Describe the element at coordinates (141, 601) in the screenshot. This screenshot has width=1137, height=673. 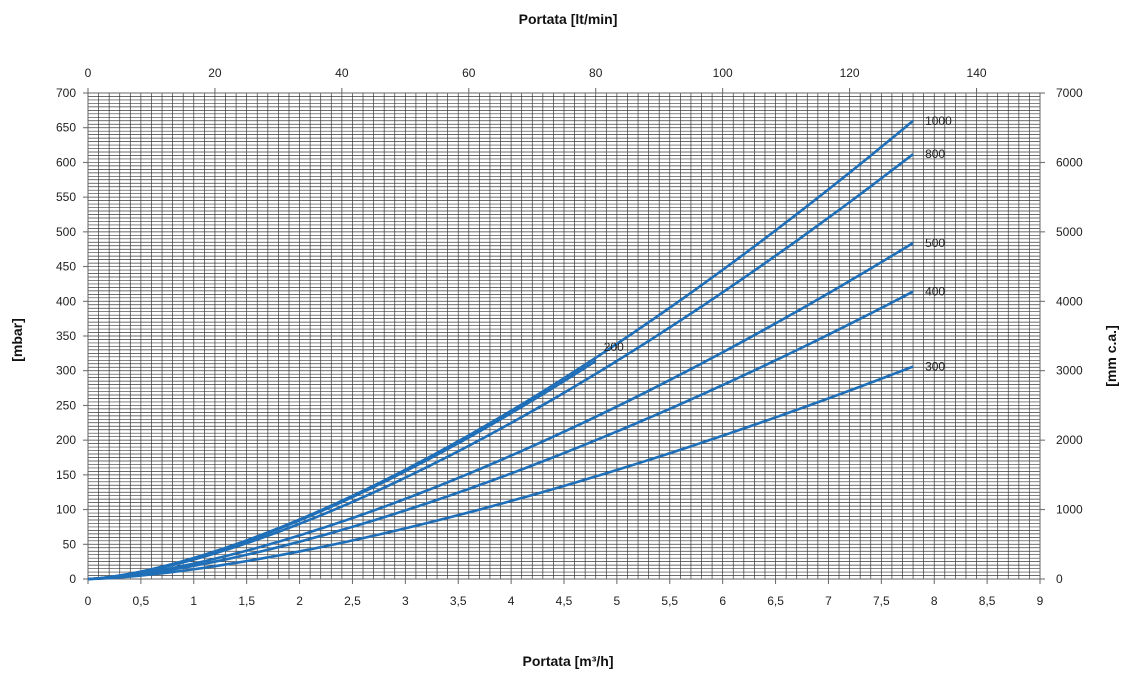
I see `x-tick-label: 0,5` at that location.